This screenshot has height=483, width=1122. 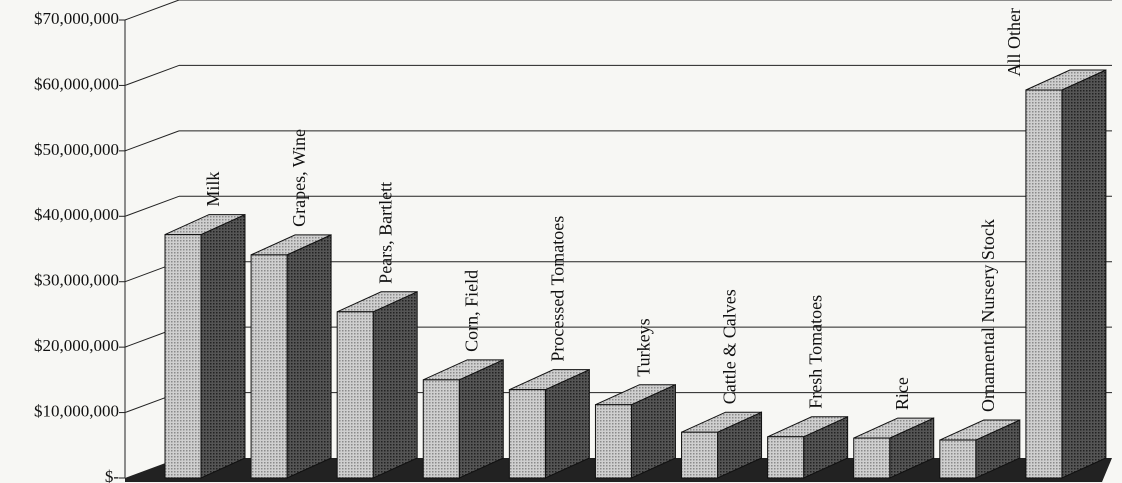 I want to click on category-label: Milk, so click(x=213, y=189).